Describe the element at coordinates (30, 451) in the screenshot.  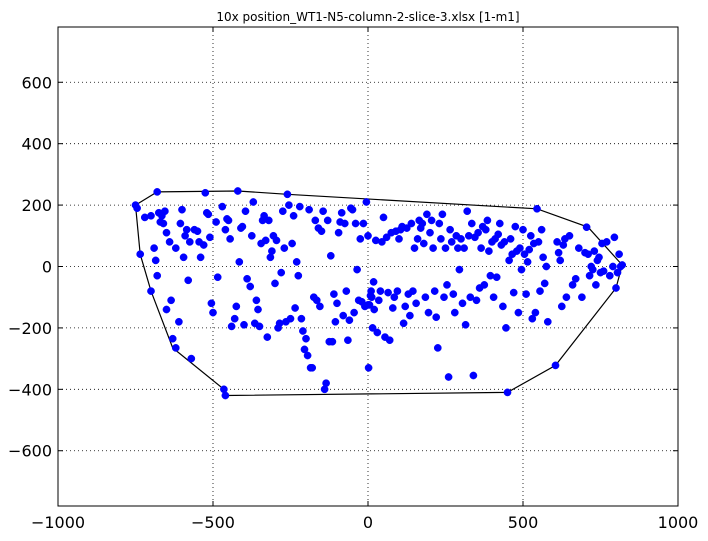
I see `y-tick-label: −600` at that location.